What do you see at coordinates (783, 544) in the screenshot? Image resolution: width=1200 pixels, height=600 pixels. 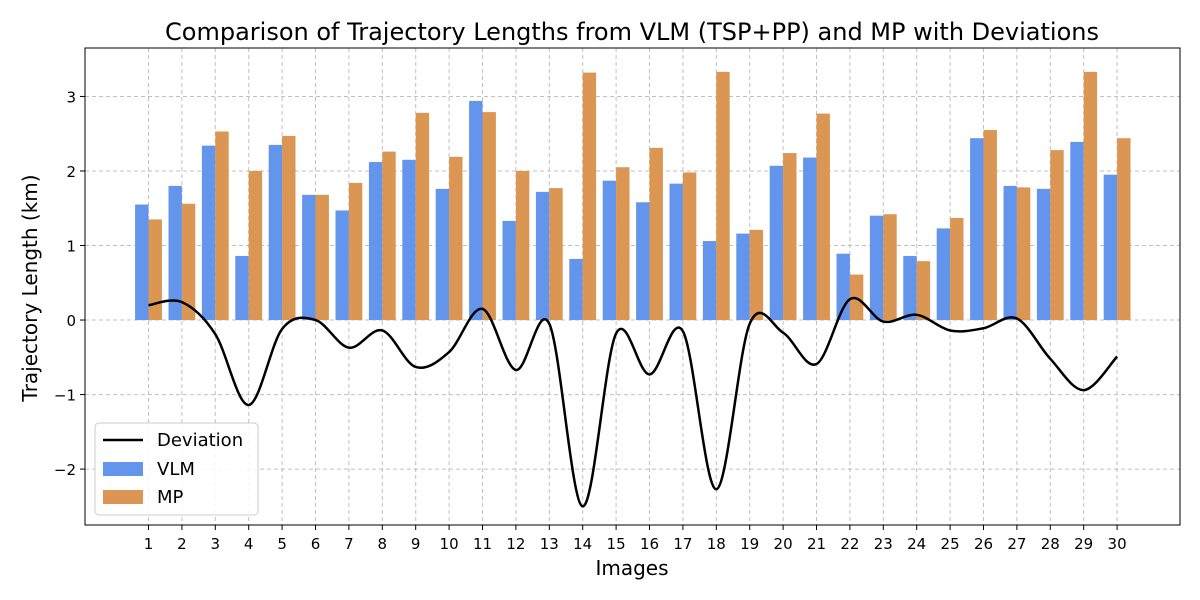 I see `x-tick-label: 20` at bounding box center [783, 544].